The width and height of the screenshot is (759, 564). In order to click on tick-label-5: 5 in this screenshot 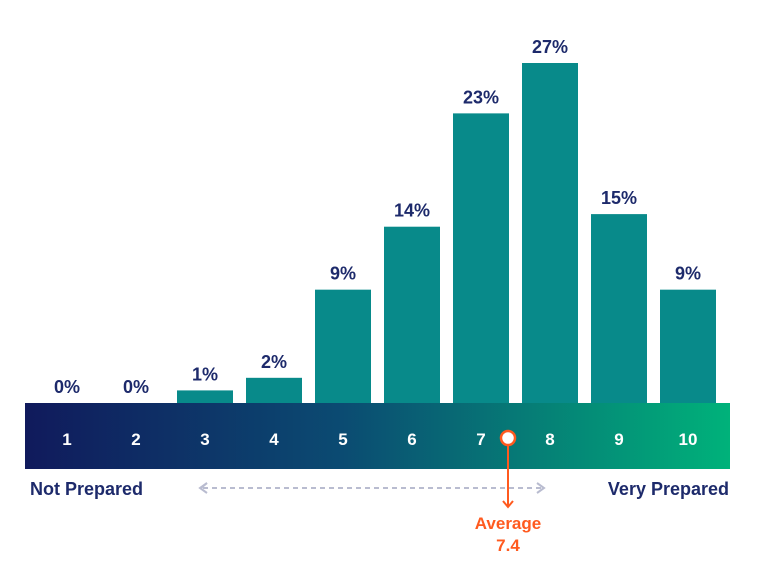, I will do `click(342, 439)`.